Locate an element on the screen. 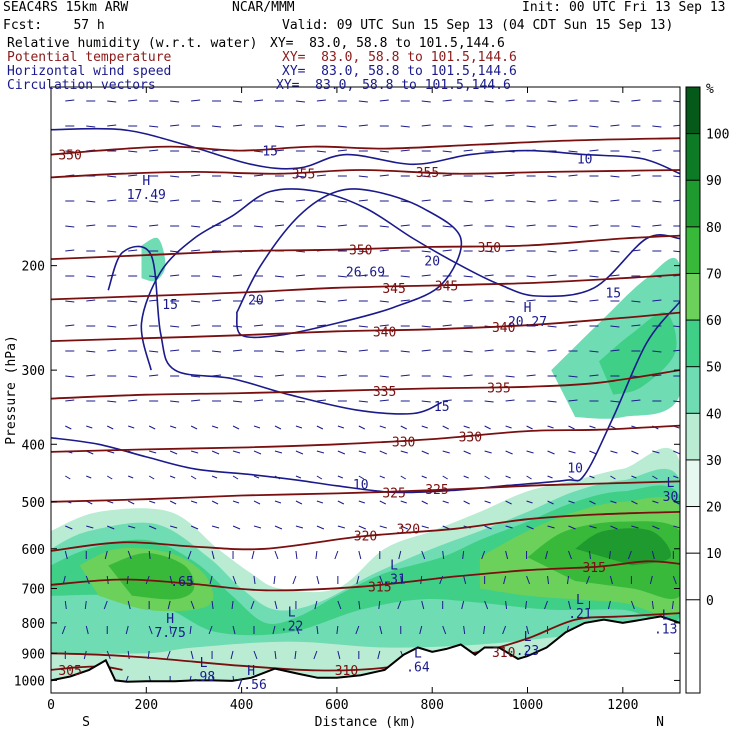 The height and width of the screenshot is (740, 740). x-tick-label: 1200 is located at coordinates (622, 705).